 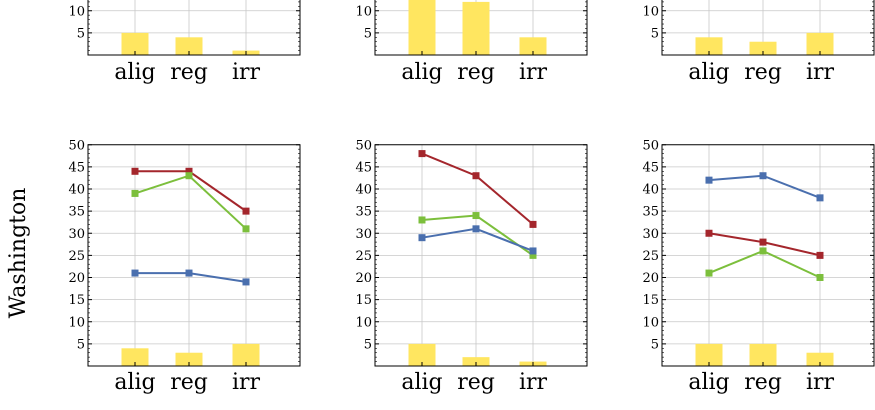 I want to click on row-label-washington: Washington, so click(x=18, y=253).